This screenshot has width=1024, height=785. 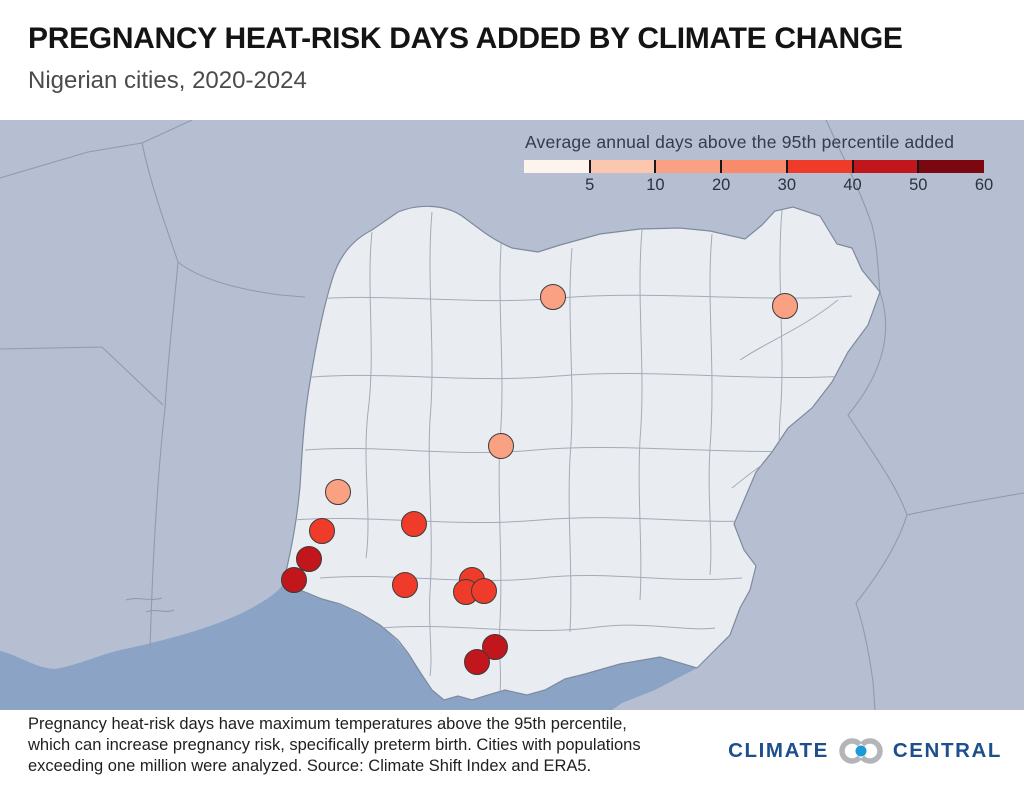 I want to click on legend-tick-label: 30, so click(x=787, y=185).